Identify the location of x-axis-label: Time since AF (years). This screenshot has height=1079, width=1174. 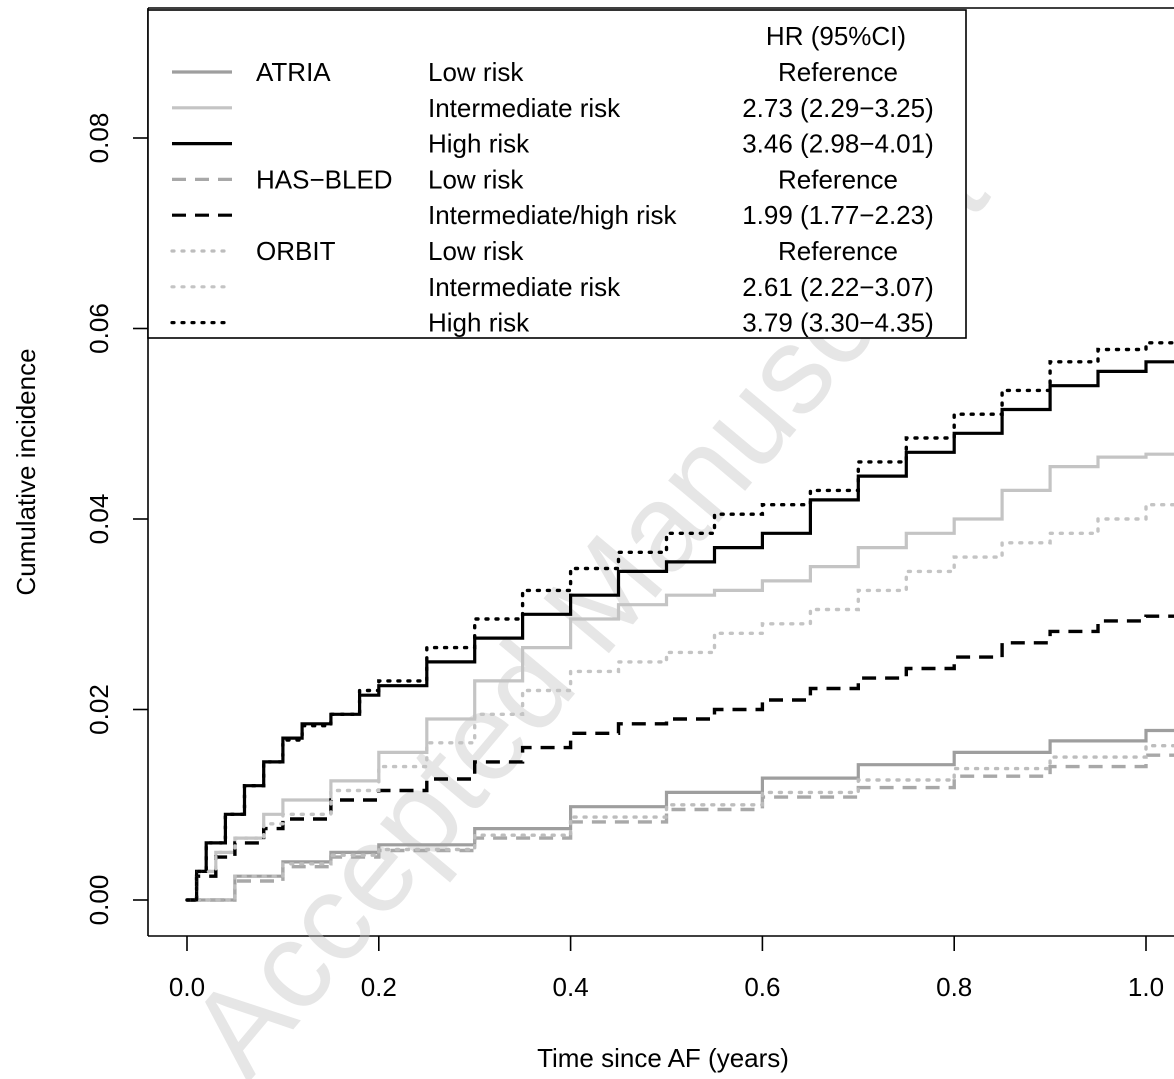
(663, 1058).